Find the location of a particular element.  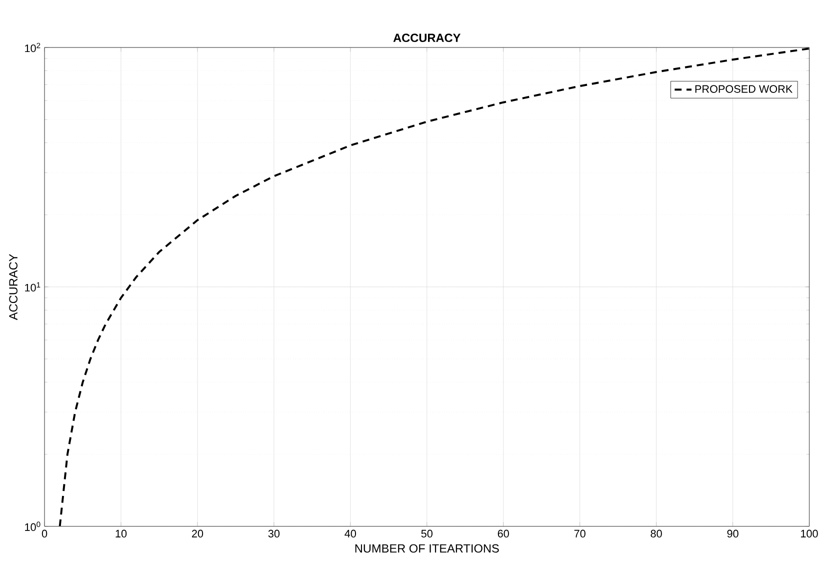

legend-label: PROPOSED WORK is located at coordinates (744, 89).